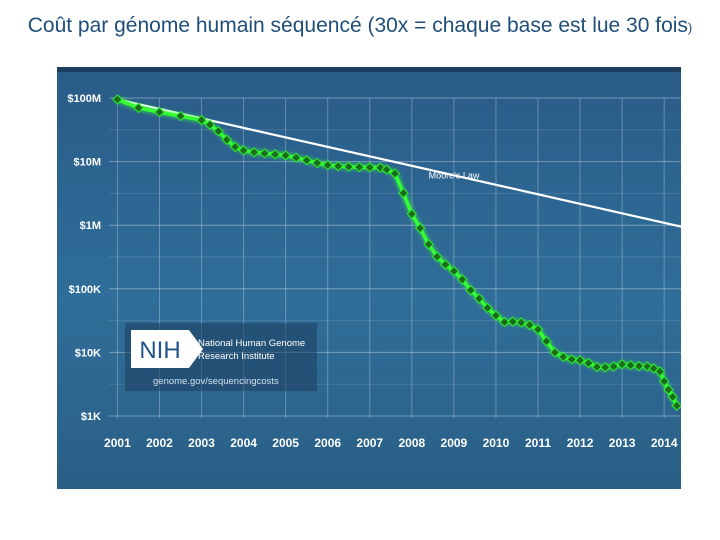 This screenshot has width=720, height=540. Describe the element at coordinates (117, 443) in the screenshot. I see `x-tick-label: 2001` at that location.